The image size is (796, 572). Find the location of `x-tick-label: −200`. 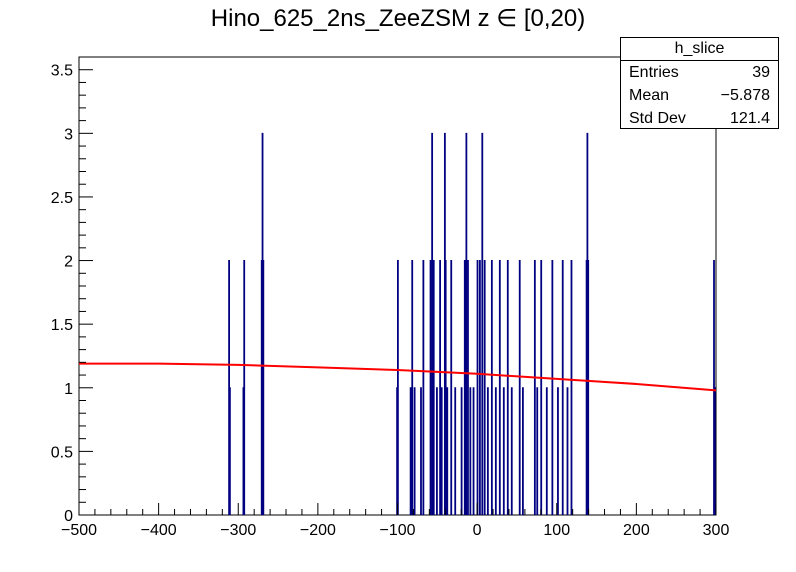

x-tick-label: −200 is located at coordinates (318, 530).